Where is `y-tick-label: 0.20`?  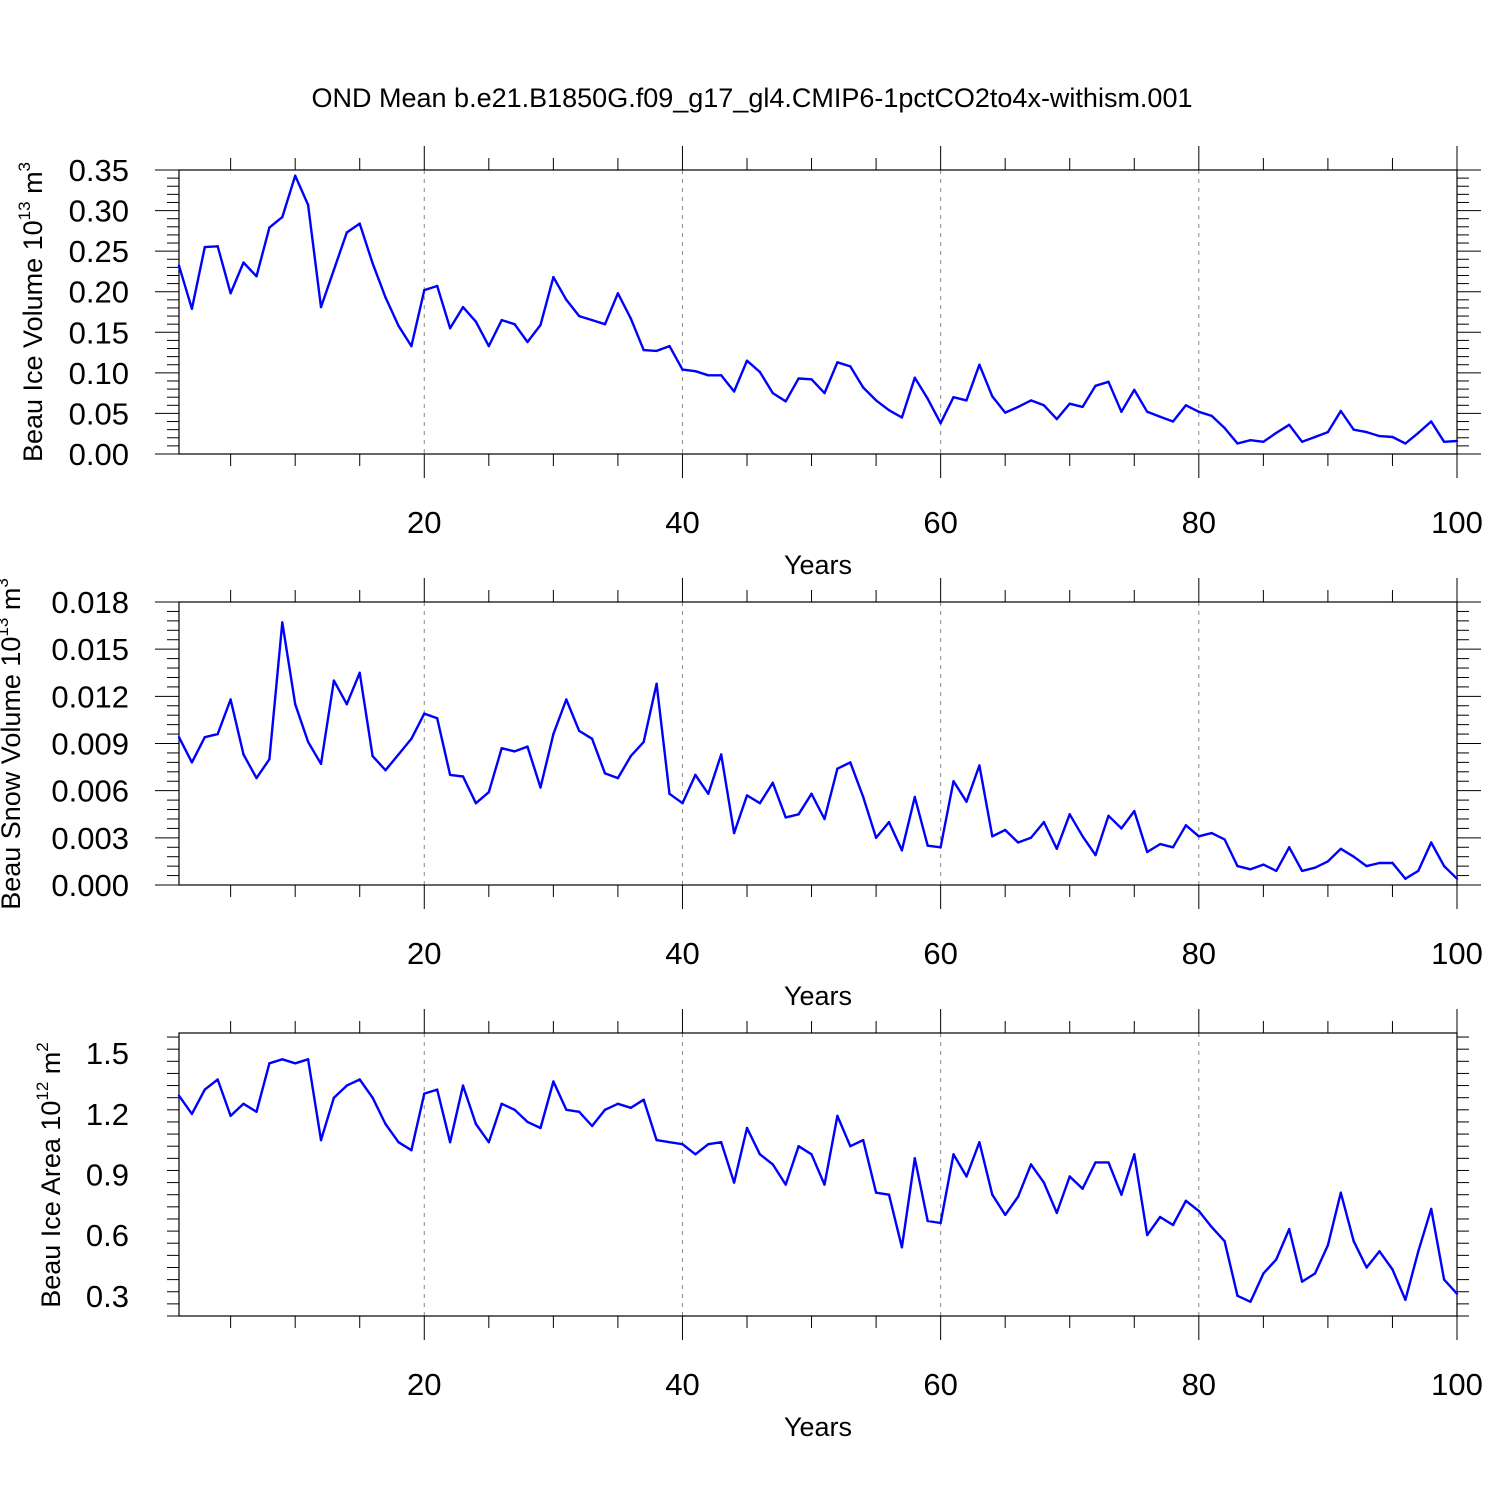 y-tick-label: 0.20 is located at coordinates (99, 292).